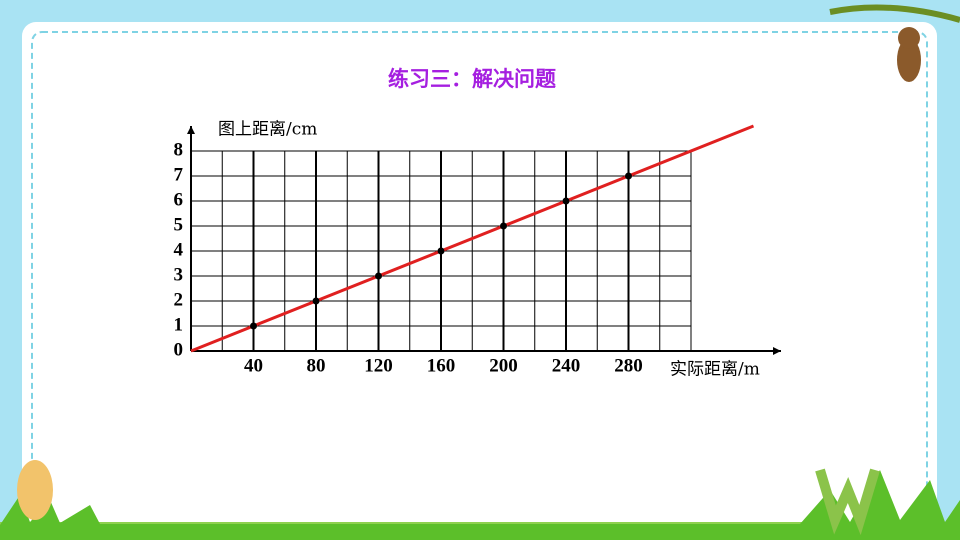 The image size is (960, 544). Describe the element at coordinates (480, 505) in the screenshot. I see `grass-blades` at that location.